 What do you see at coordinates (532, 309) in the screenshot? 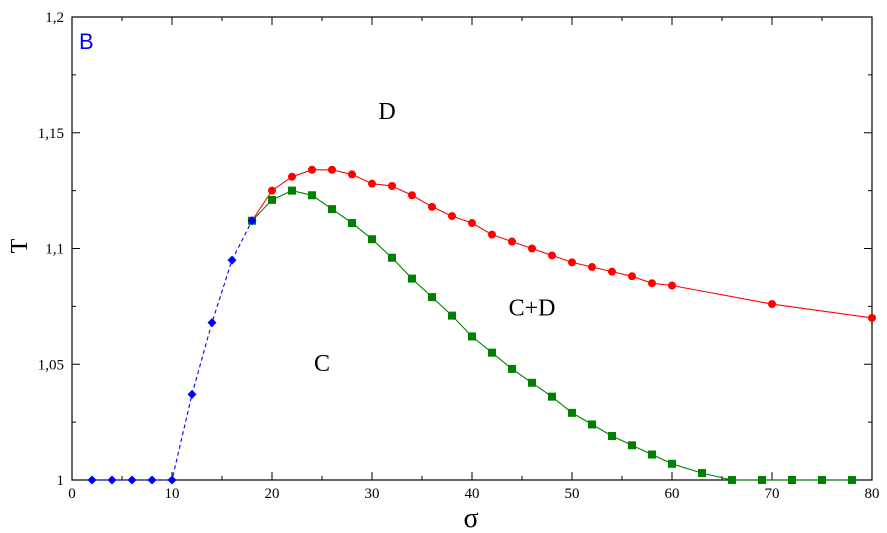
I see `region-label: C+D` at bounding box center [532, 309].